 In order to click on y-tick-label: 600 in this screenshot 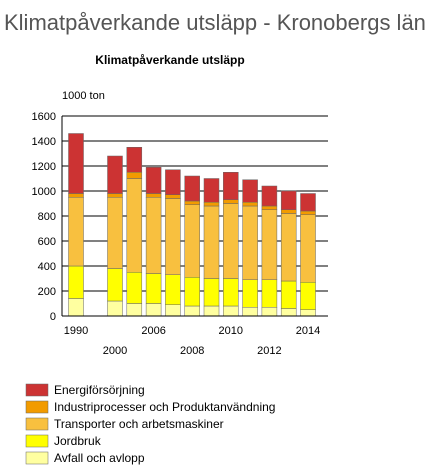, I will do `click(47, 242)`.